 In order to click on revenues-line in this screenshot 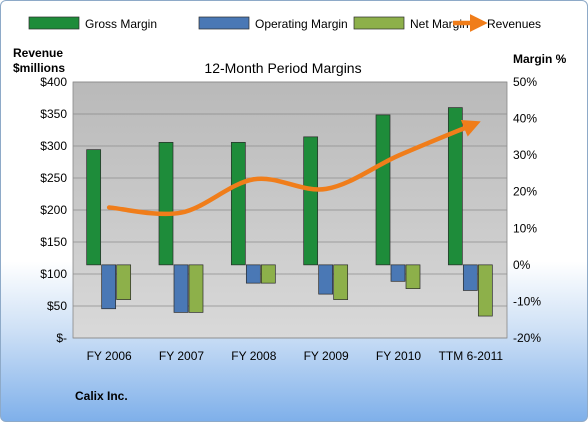, I will do `click(293, 168)`.